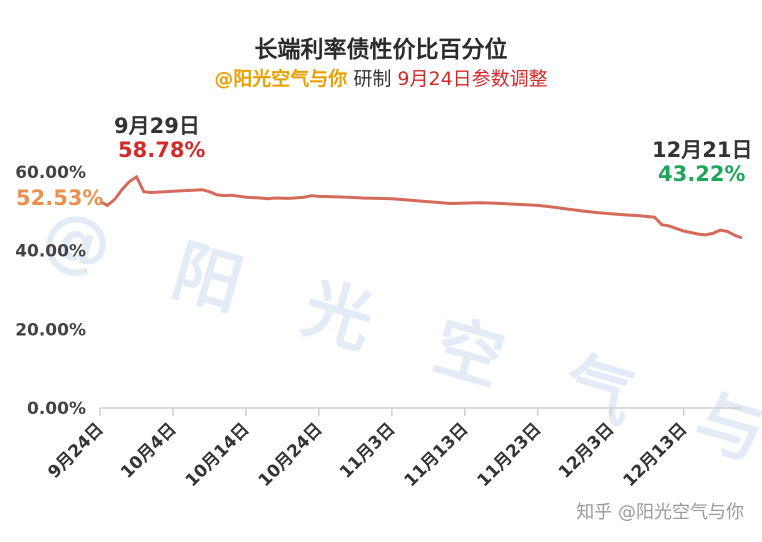 The image size is (762, 542). I want to click on peak-value-label: 58.78%, so click(162, 150).